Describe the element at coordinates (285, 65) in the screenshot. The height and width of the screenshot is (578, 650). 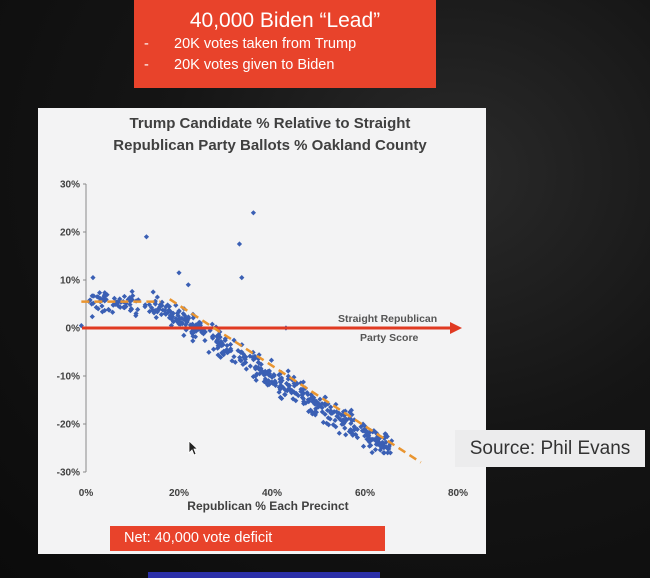
I see `headline-bullet: - 20K votes given to Biden` at that location.